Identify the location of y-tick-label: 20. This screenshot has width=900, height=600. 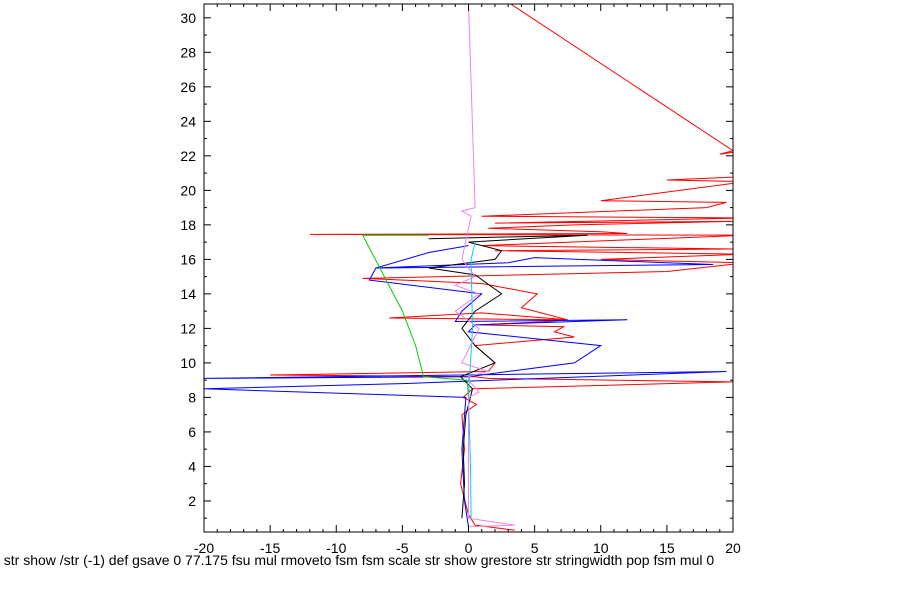
(188, 190).